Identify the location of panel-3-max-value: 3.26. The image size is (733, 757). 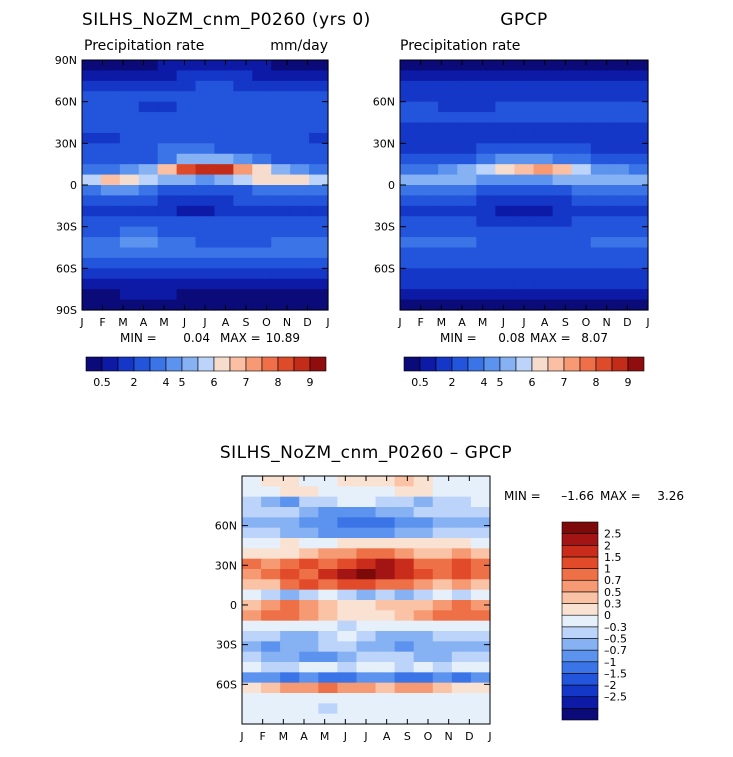
(670, 496).